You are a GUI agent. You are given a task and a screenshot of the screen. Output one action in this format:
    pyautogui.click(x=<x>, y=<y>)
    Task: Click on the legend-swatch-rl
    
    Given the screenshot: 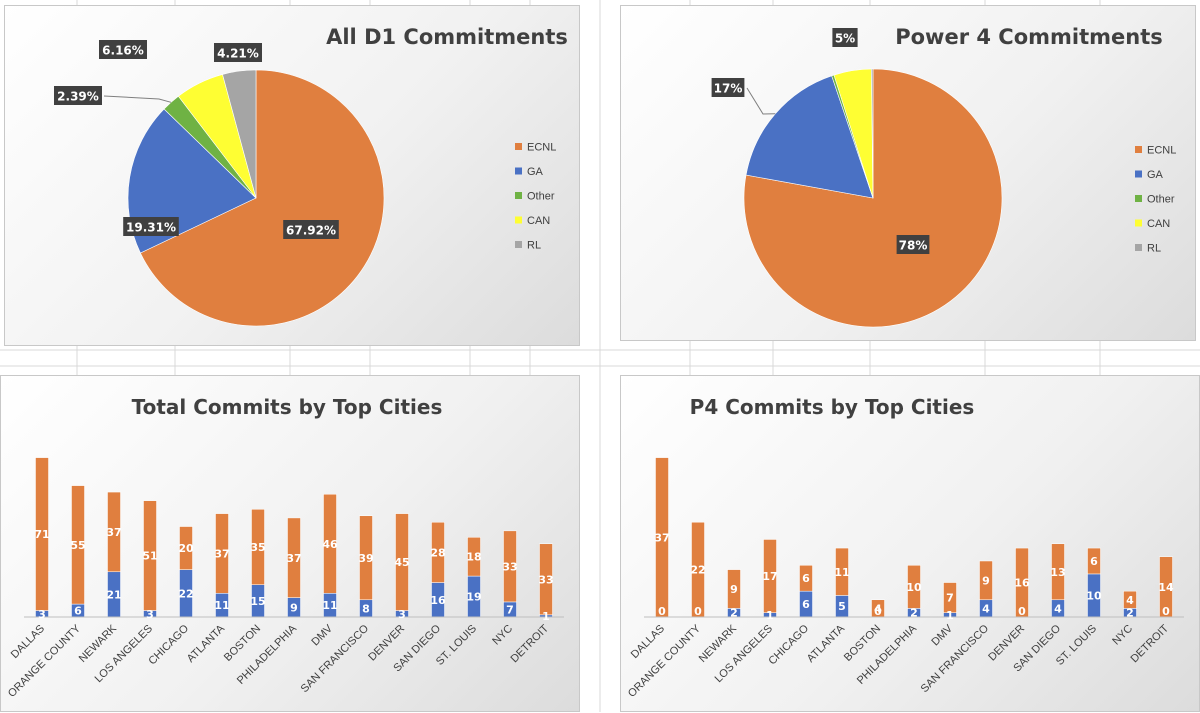 What is the action you would take?
    pyautogui.click(x=518, y=244)
    